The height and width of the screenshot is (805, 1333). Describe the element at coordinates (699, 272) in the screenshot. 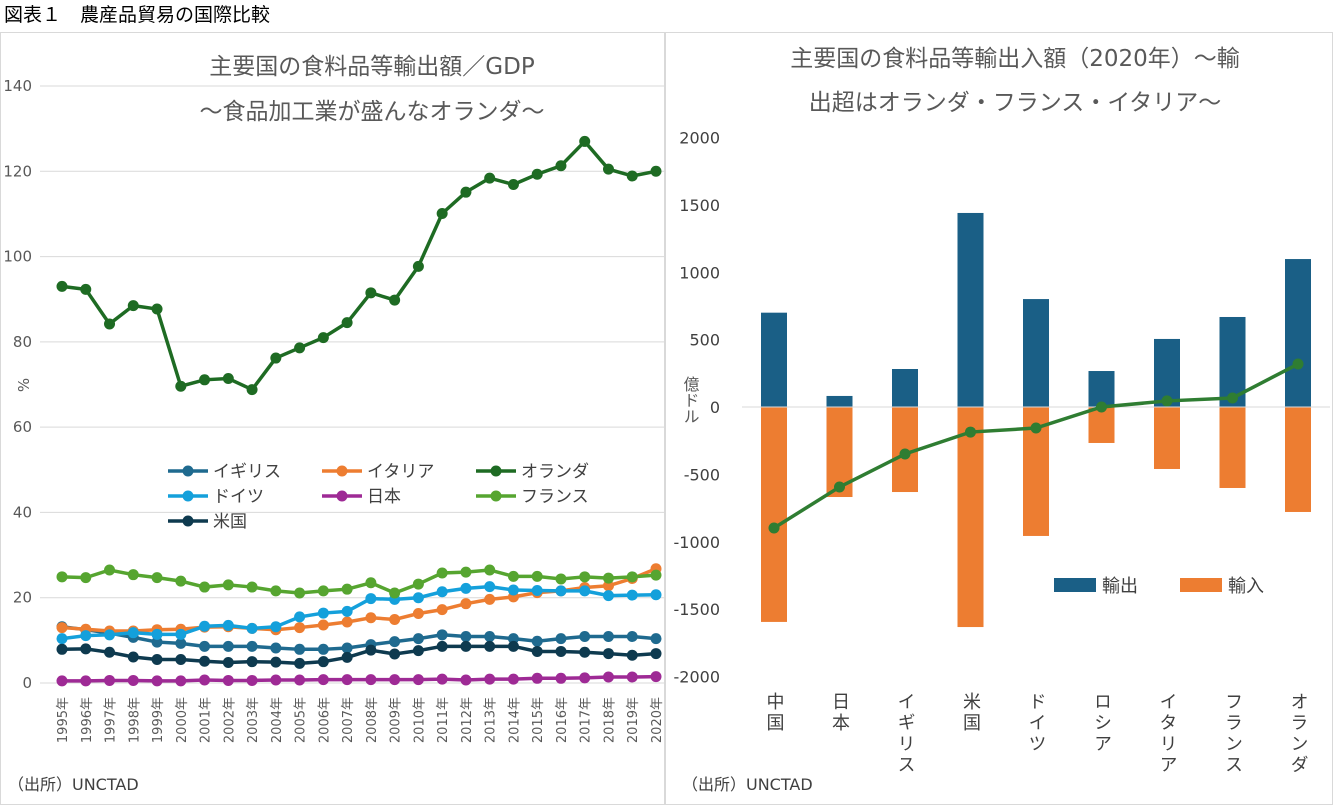

I see `y-tick-label: 1000` at that location.